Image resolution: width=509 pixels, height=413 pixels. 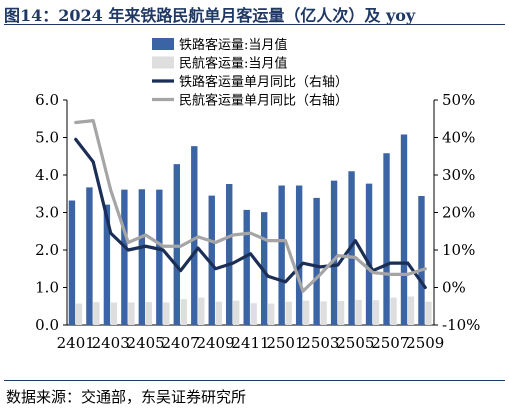 I want to click on y-right-tick-label: 40%, so click(x=458, y=138).